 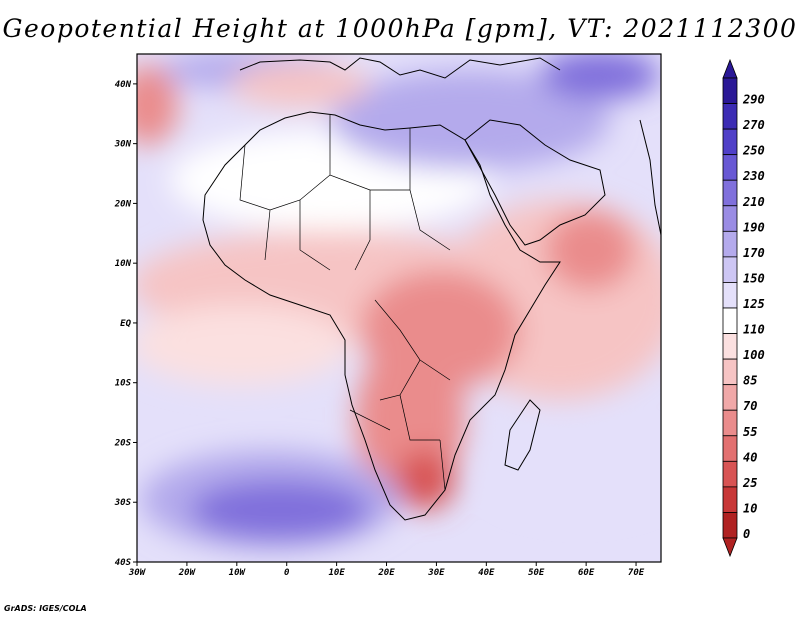 What do you see at coordinates (746, 534) in the screenshot?
I see `colorbar-label: 0` at bounding box center [746, 534].